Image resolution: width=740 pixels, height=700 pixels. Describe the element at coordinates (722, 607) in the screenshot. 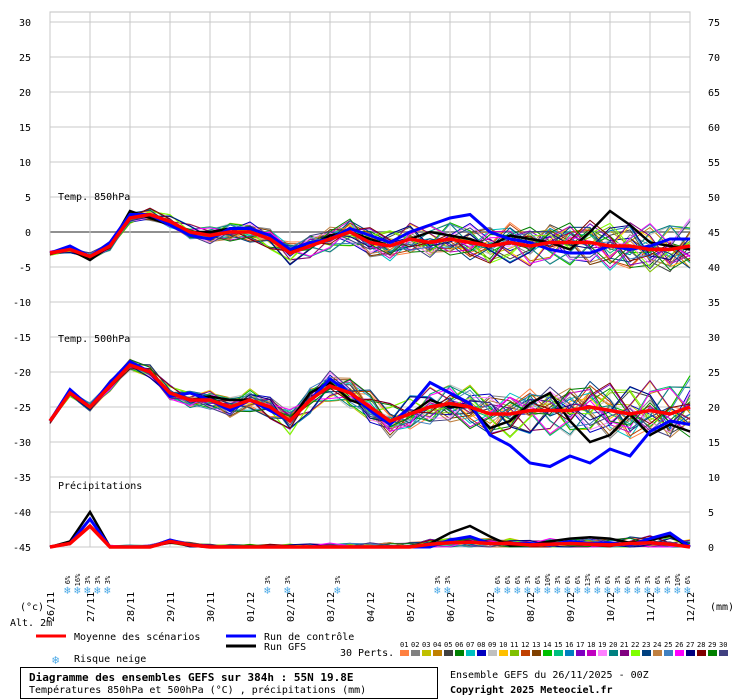

I see `y-right-unit-label: (mm)` at that location.